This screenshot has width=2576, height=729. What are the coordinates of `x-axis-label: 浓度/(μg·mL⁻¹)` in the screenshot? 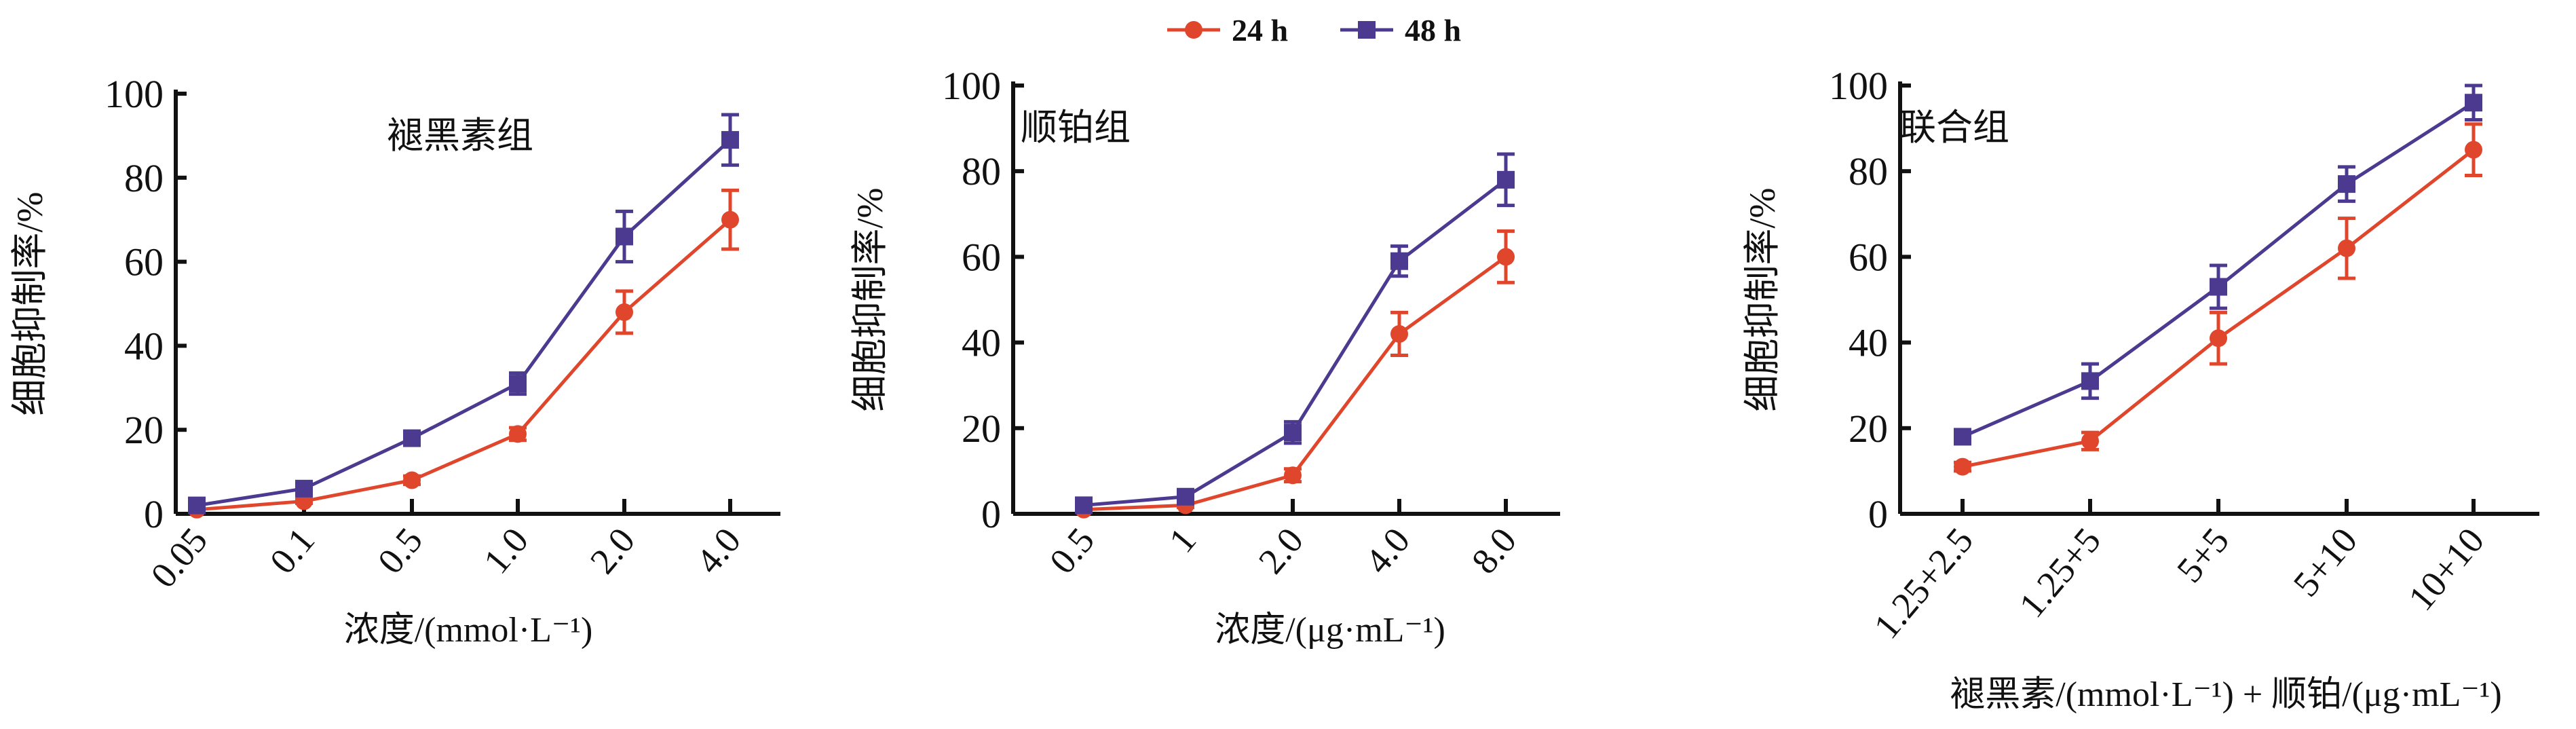 It's located at (1330, 630).